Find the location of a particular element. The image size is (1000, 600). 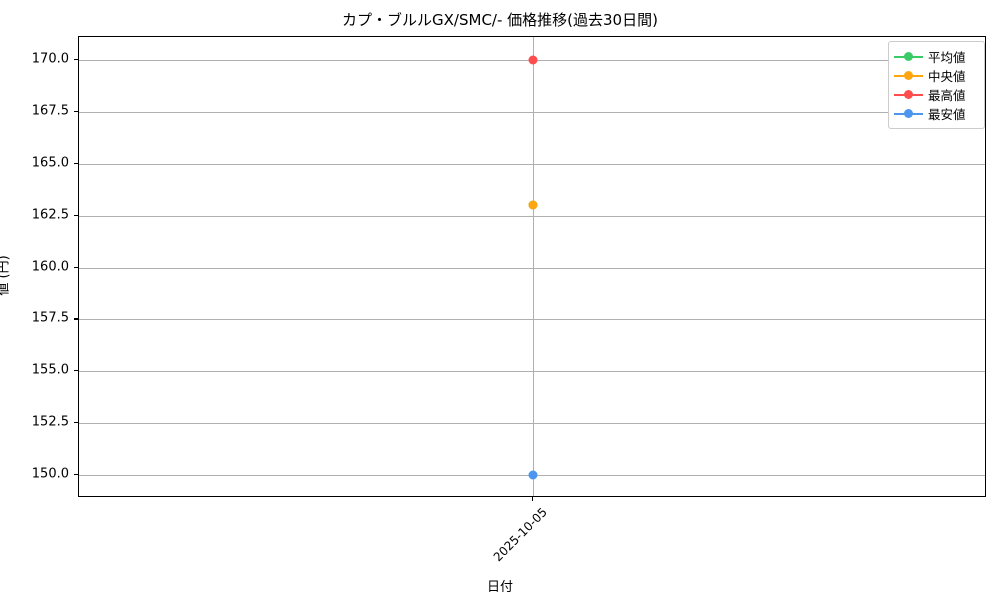

legend-item: 平均値 is located at coordinates (936, 56).